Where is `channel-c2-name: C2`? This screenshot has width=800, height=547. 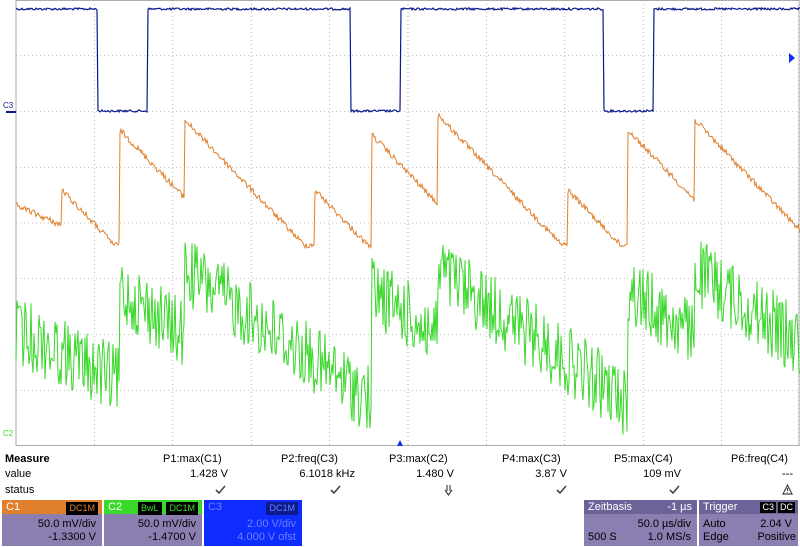 channel-c2-name: C2 is located at coordinates (115, 507).